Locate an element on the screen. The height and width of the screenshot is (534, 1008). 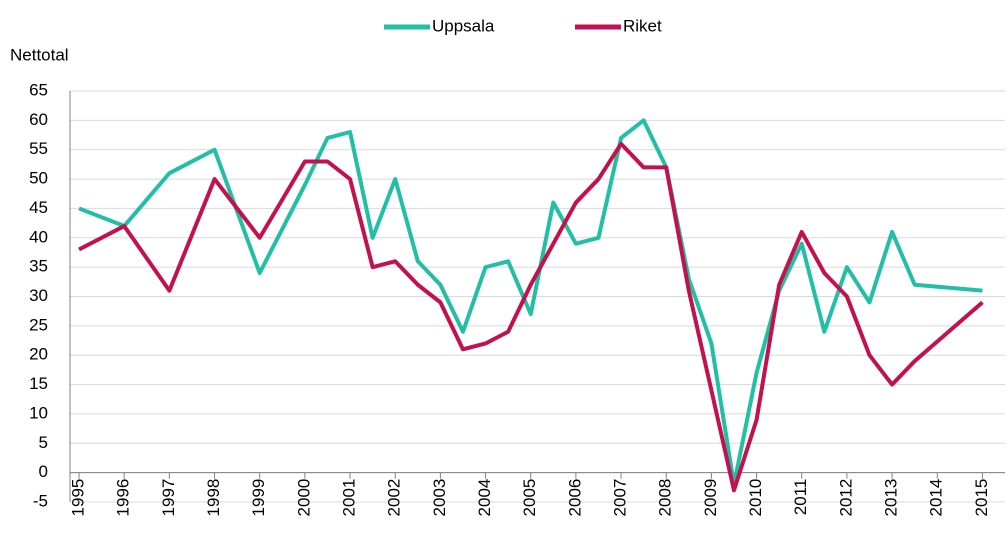
x-tick-label: 1995 is located at coordinates (78, 498).